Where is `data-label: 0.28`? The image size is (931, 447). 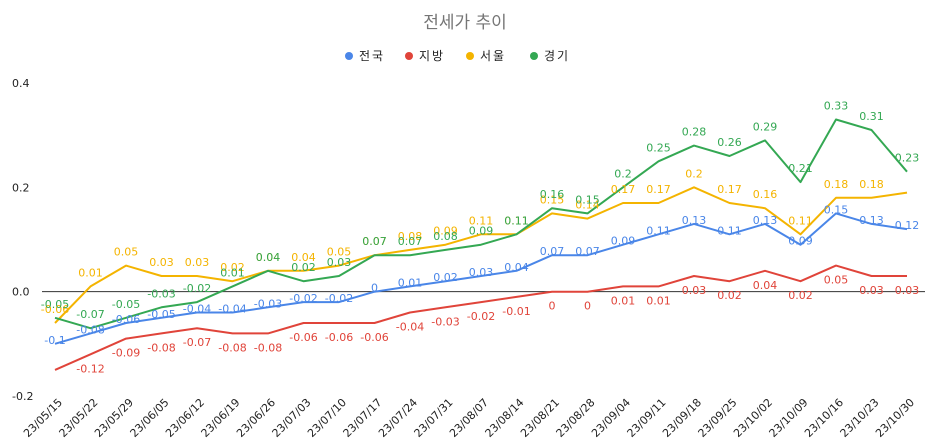 data-label: 0.28 is located at coordinates (694, 132).